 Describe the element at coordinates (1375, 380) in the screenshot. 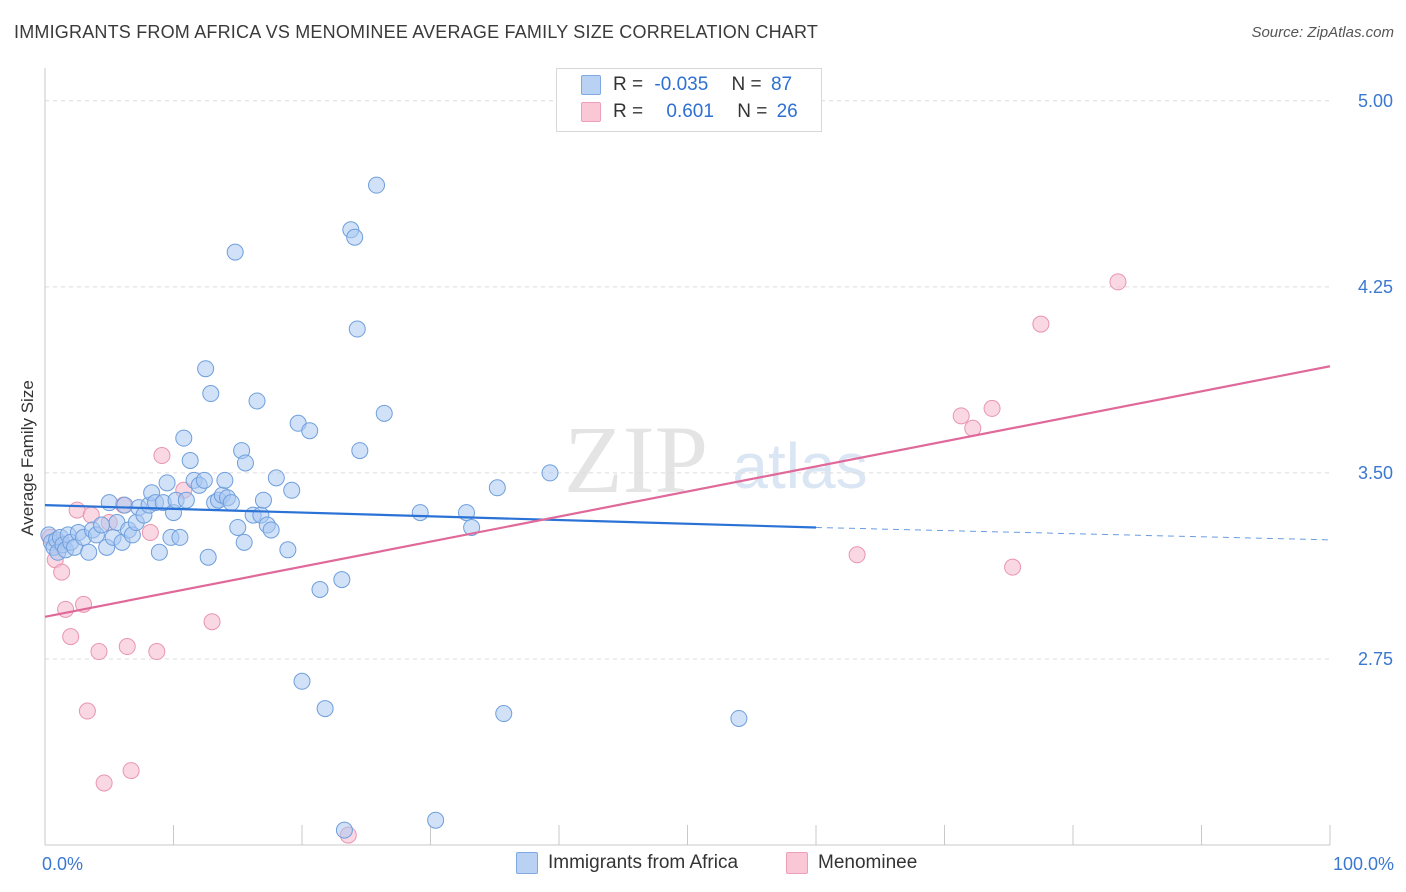

I see `y-tick-labels: 2.75 3.50 4.25 5.00` at that location.